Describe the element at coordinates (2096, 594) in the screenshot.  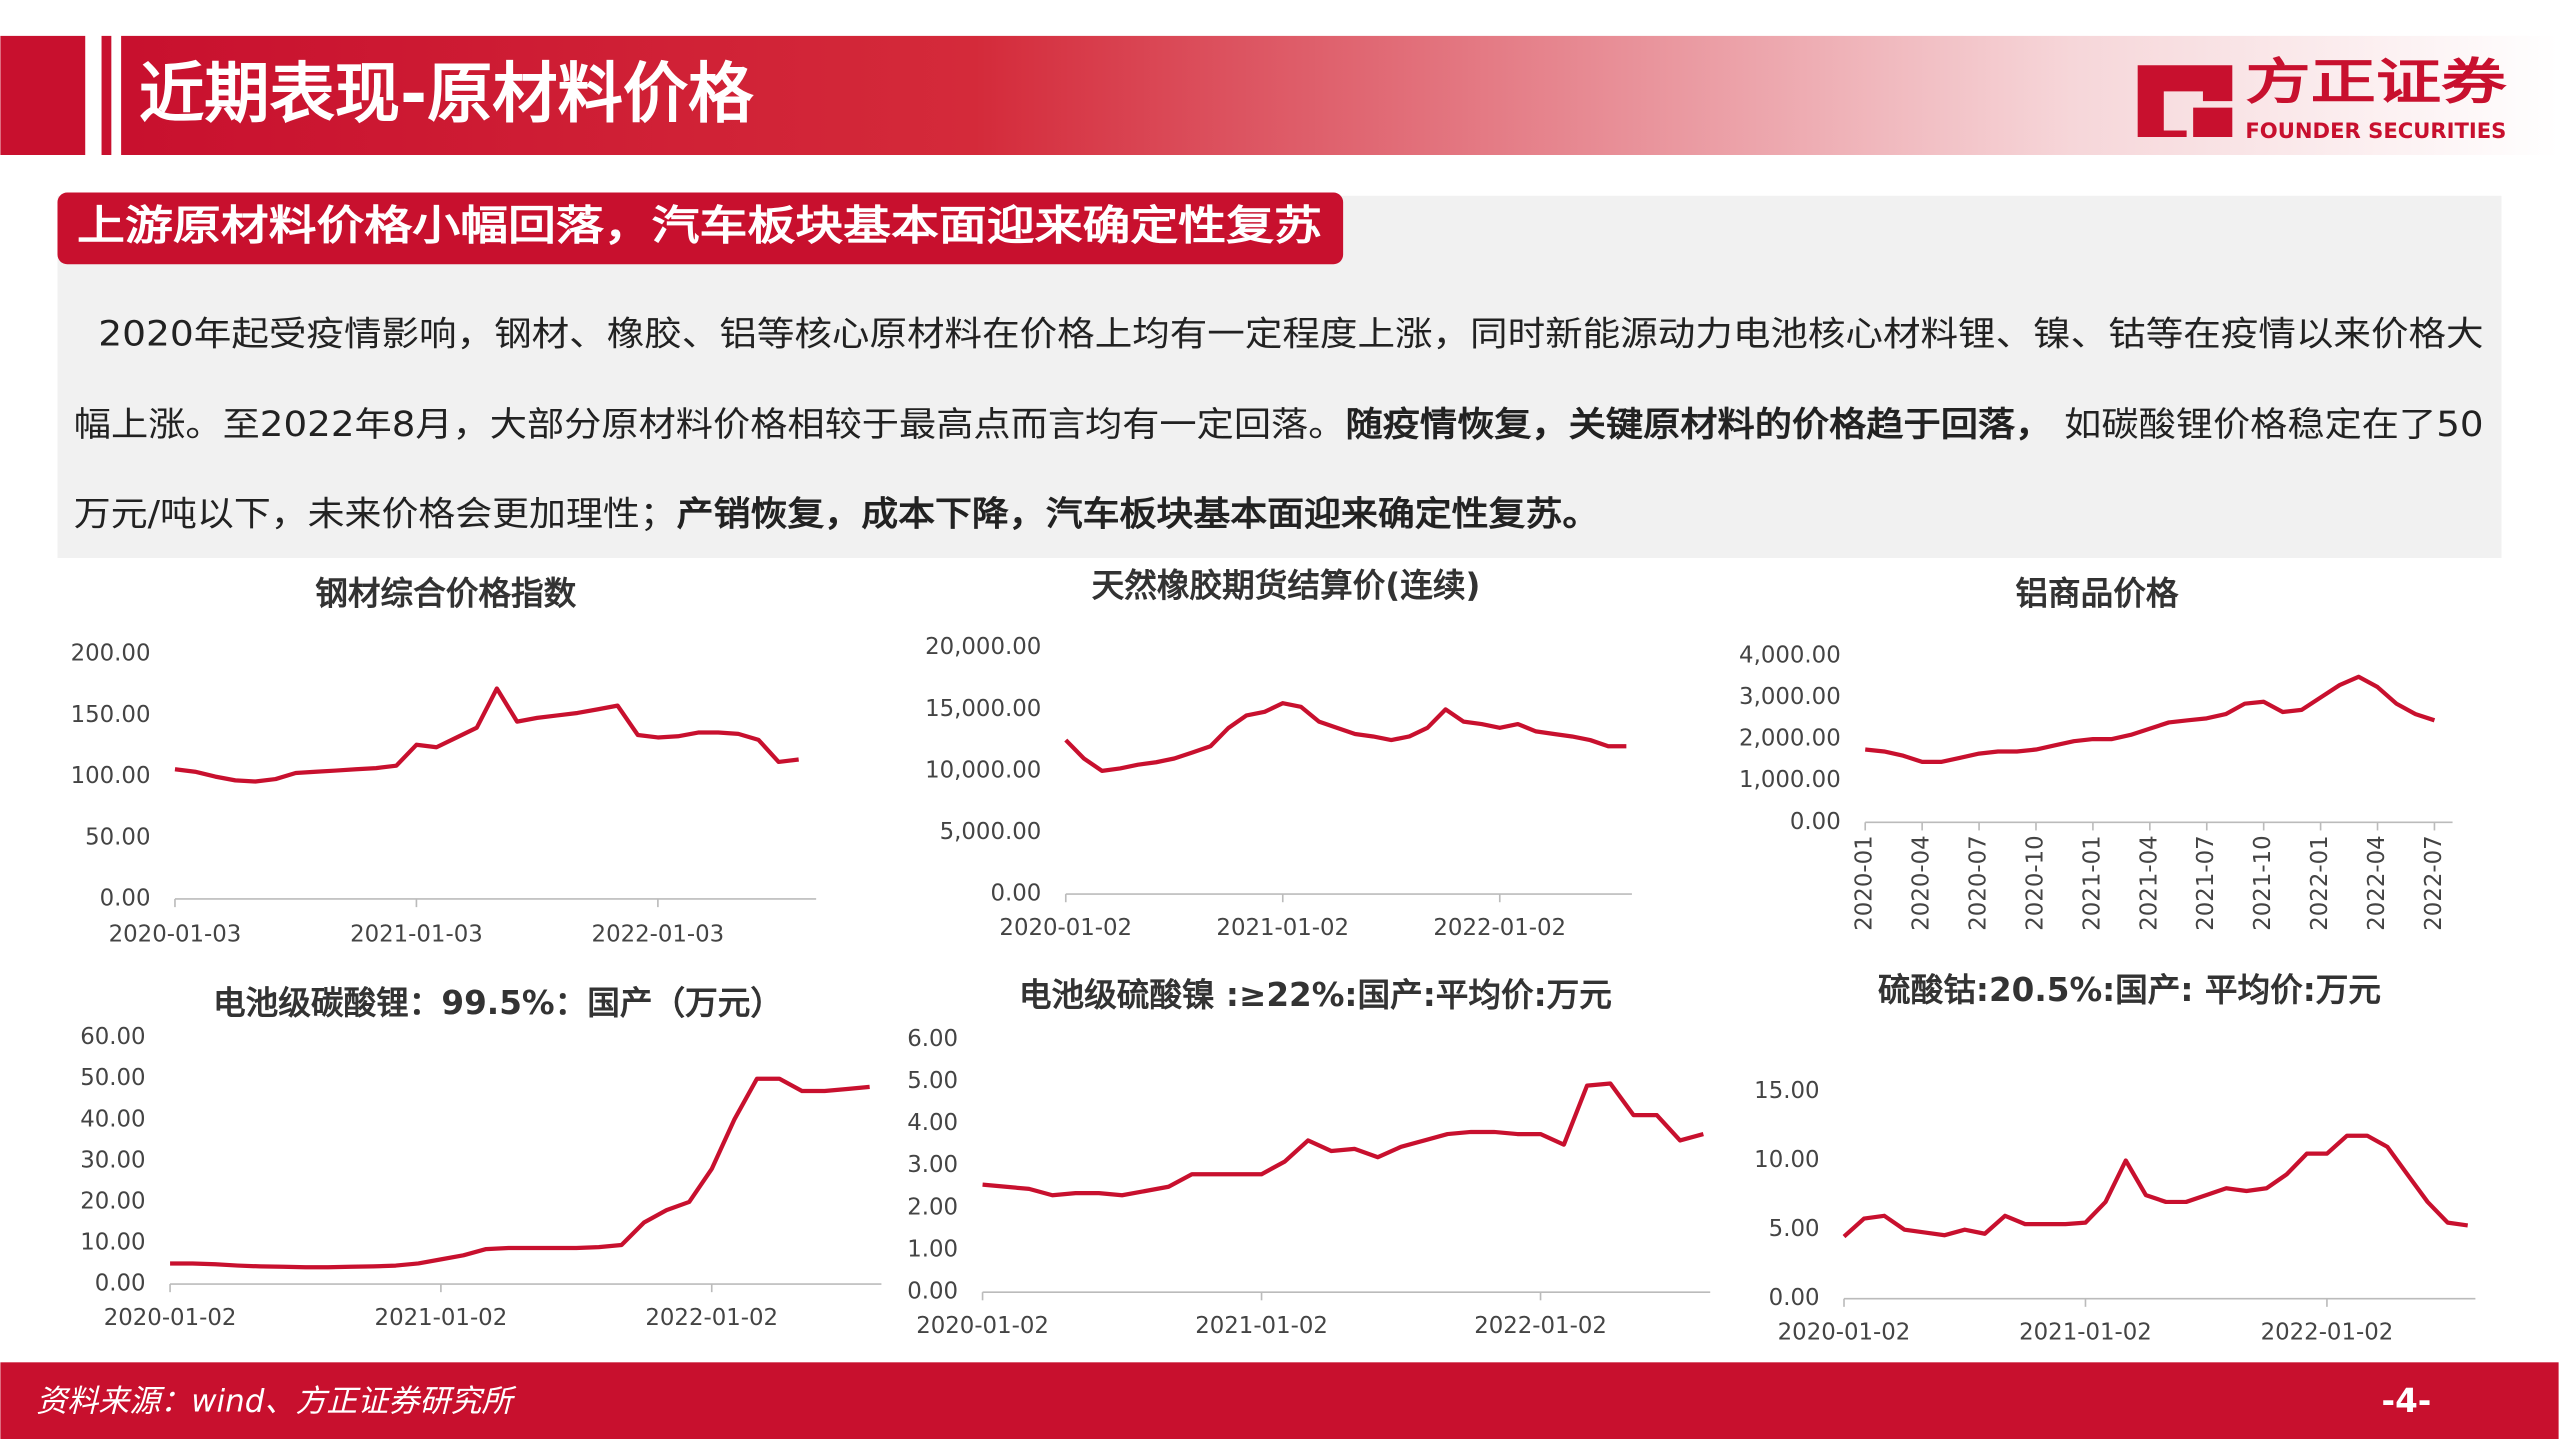
I see `chart-title: 铝商品价格` at that location.